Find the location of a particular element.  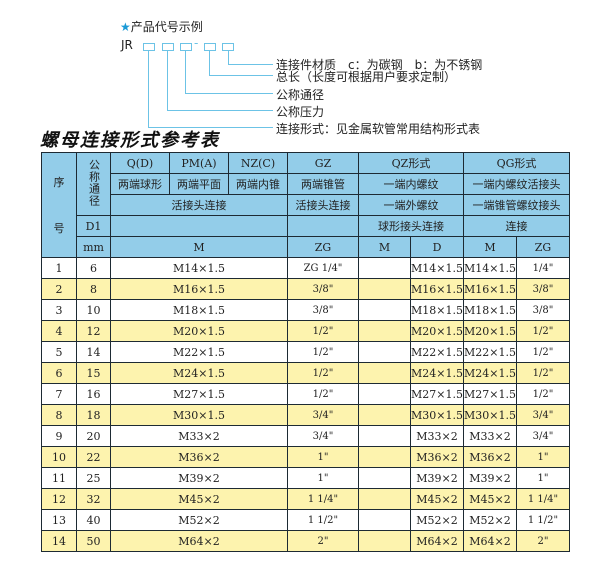

cell-no: 10 is located at coordinates (59, 457).